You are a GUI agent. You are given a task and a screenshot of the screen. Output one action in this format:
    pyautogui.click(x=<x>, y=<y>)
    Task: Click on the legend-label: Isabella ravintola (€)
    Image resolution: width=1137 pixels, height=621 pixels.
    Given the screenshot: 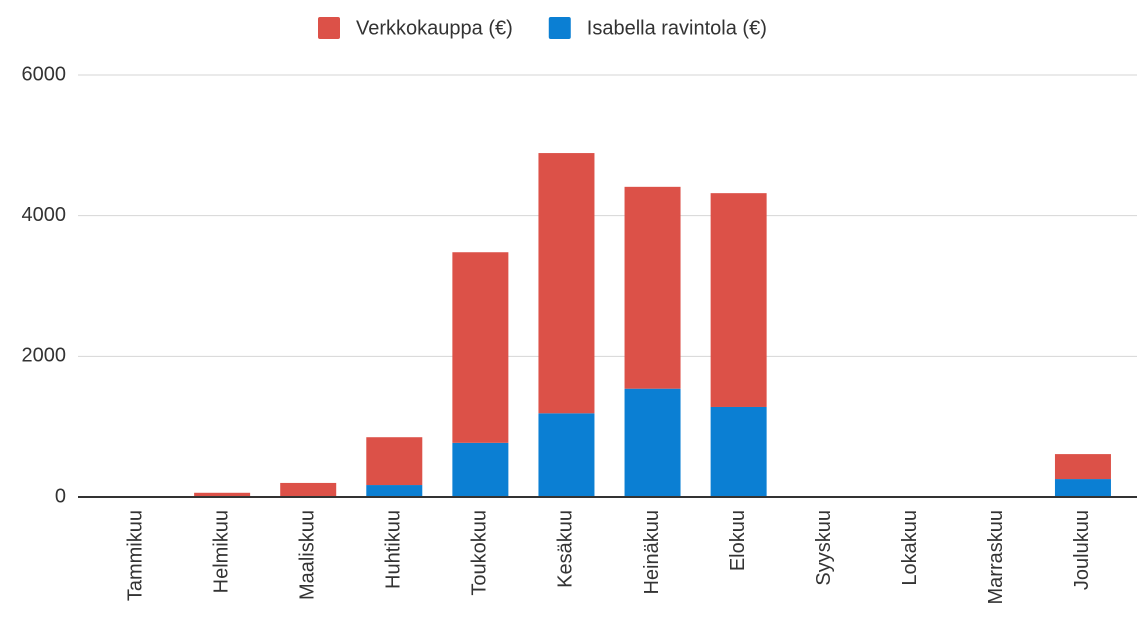 What is the action you would take?
    pyautogui.click(x=677, y=28)
    